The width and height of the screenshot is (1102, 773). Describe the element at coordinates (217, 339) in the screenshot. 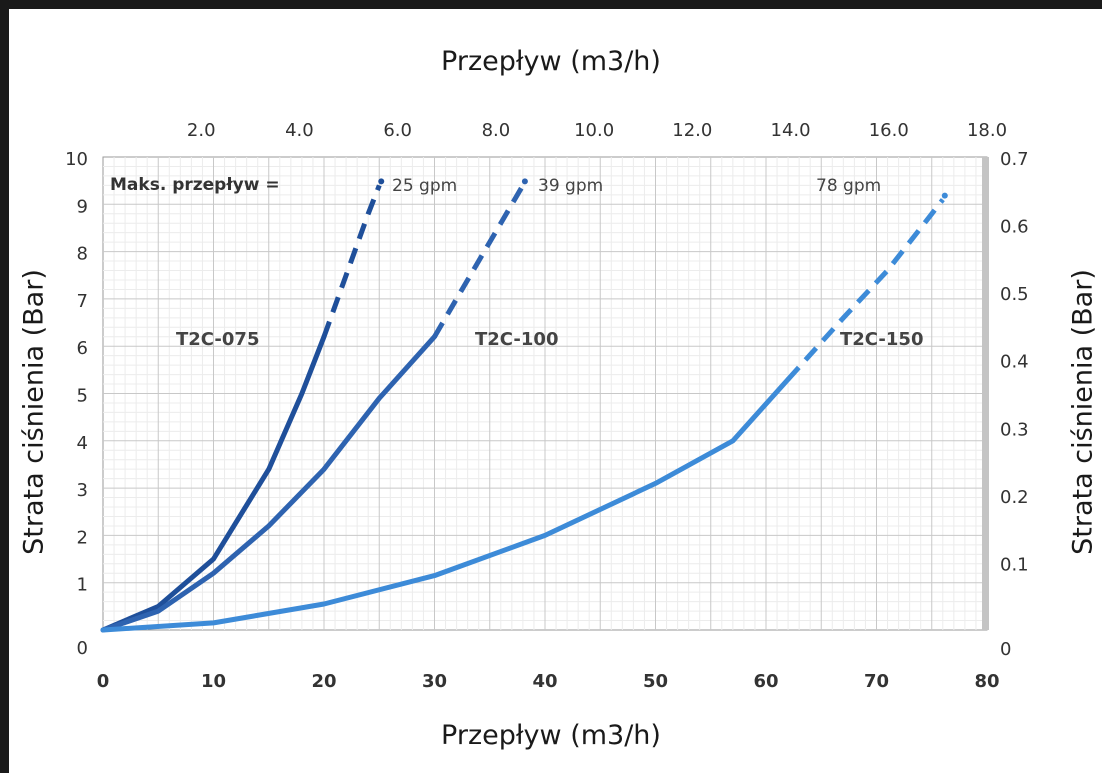

I see `series-label: T2C-075` at that location.